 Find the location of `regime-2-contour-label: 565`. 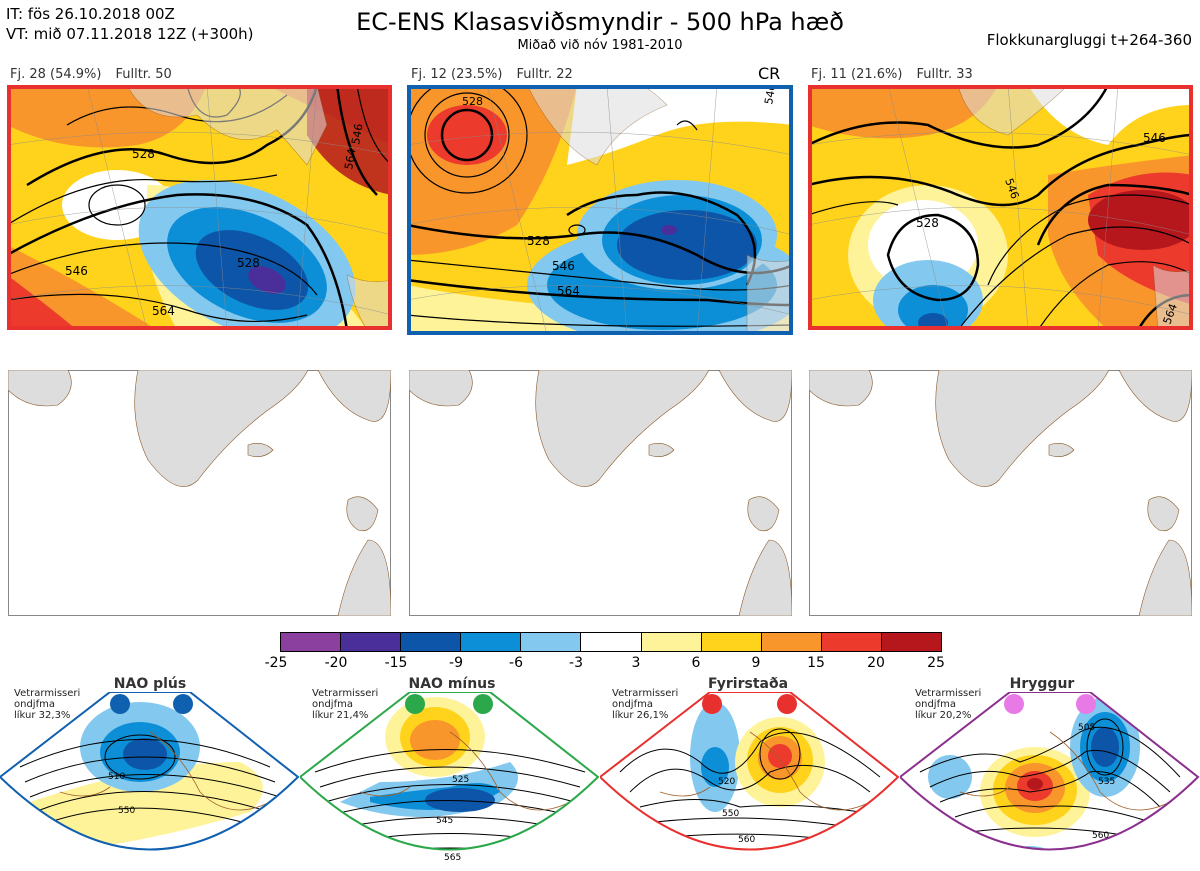

regime-2-contour-label: 565 is located at coordinates (452, 858).